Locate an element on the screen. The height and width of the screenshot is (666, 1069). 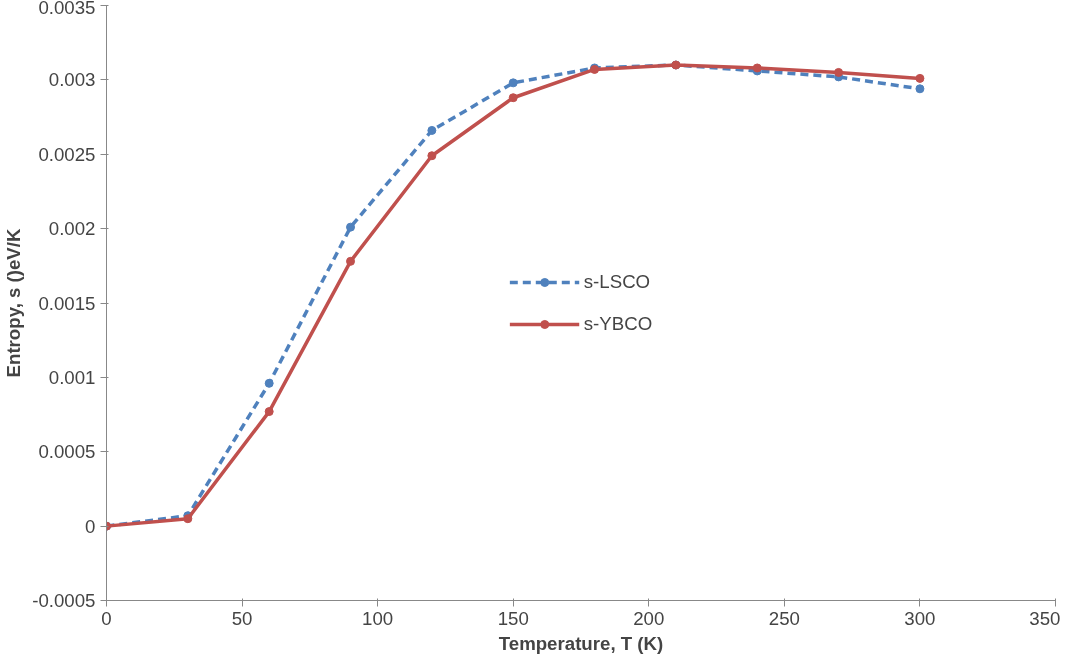
x-tick-label: 100 is located at coordinates (378, 618).